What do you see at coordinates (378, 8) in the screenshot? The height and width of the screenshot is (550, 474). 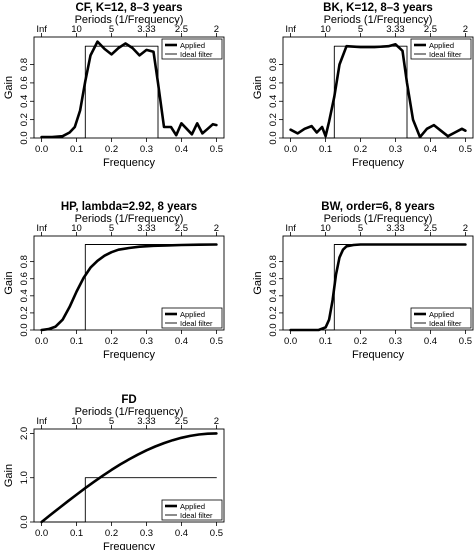 I see `chart-title: BK, K=12, 8–3 years` at bounding box center [378, 8].